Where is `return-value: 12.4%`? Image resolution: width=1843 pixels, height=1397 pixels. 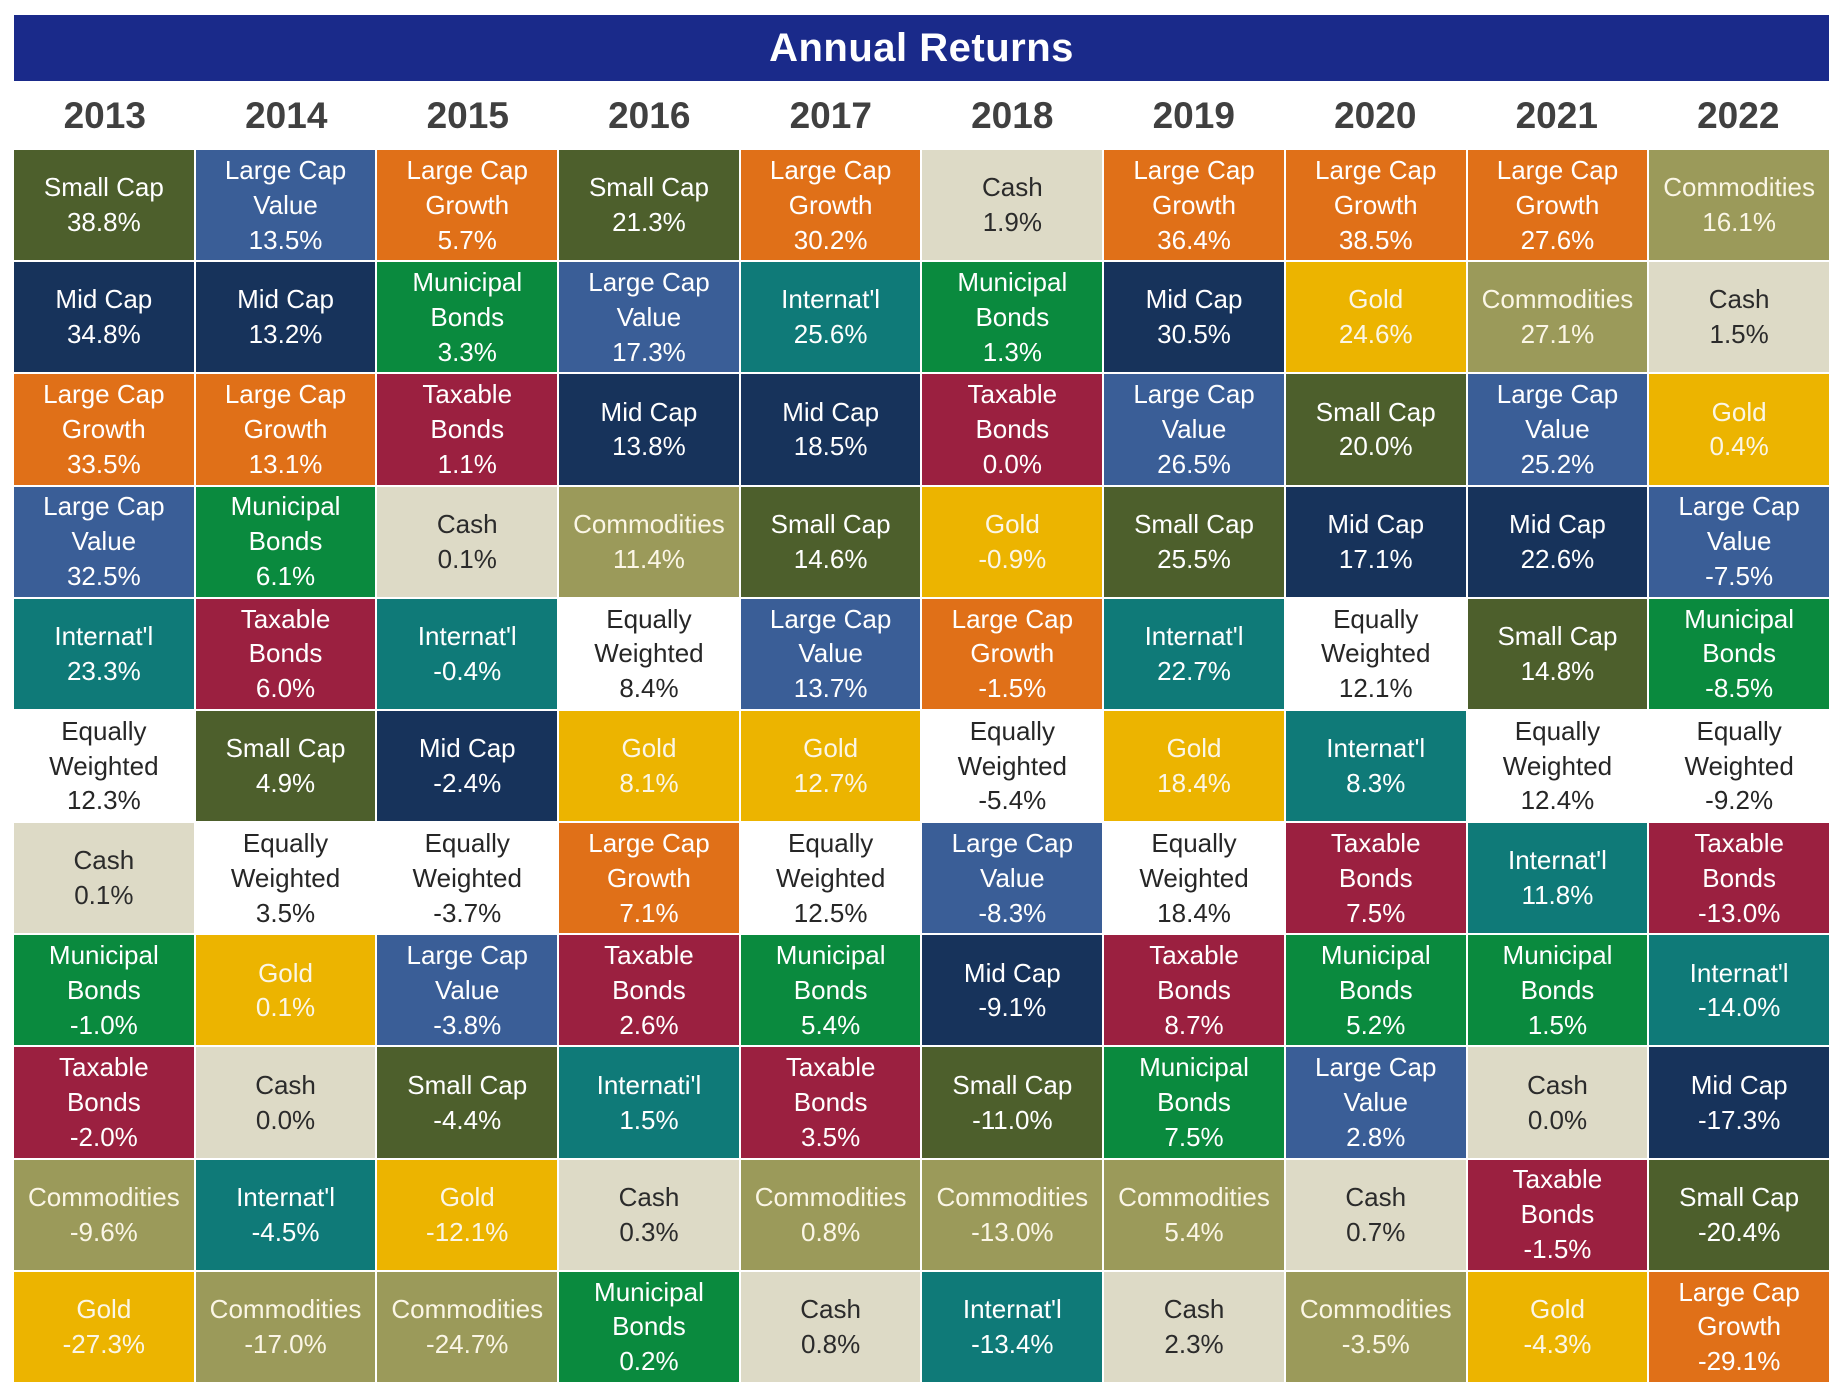
return-value: 12.4% is located at coordinates (1557, 800).